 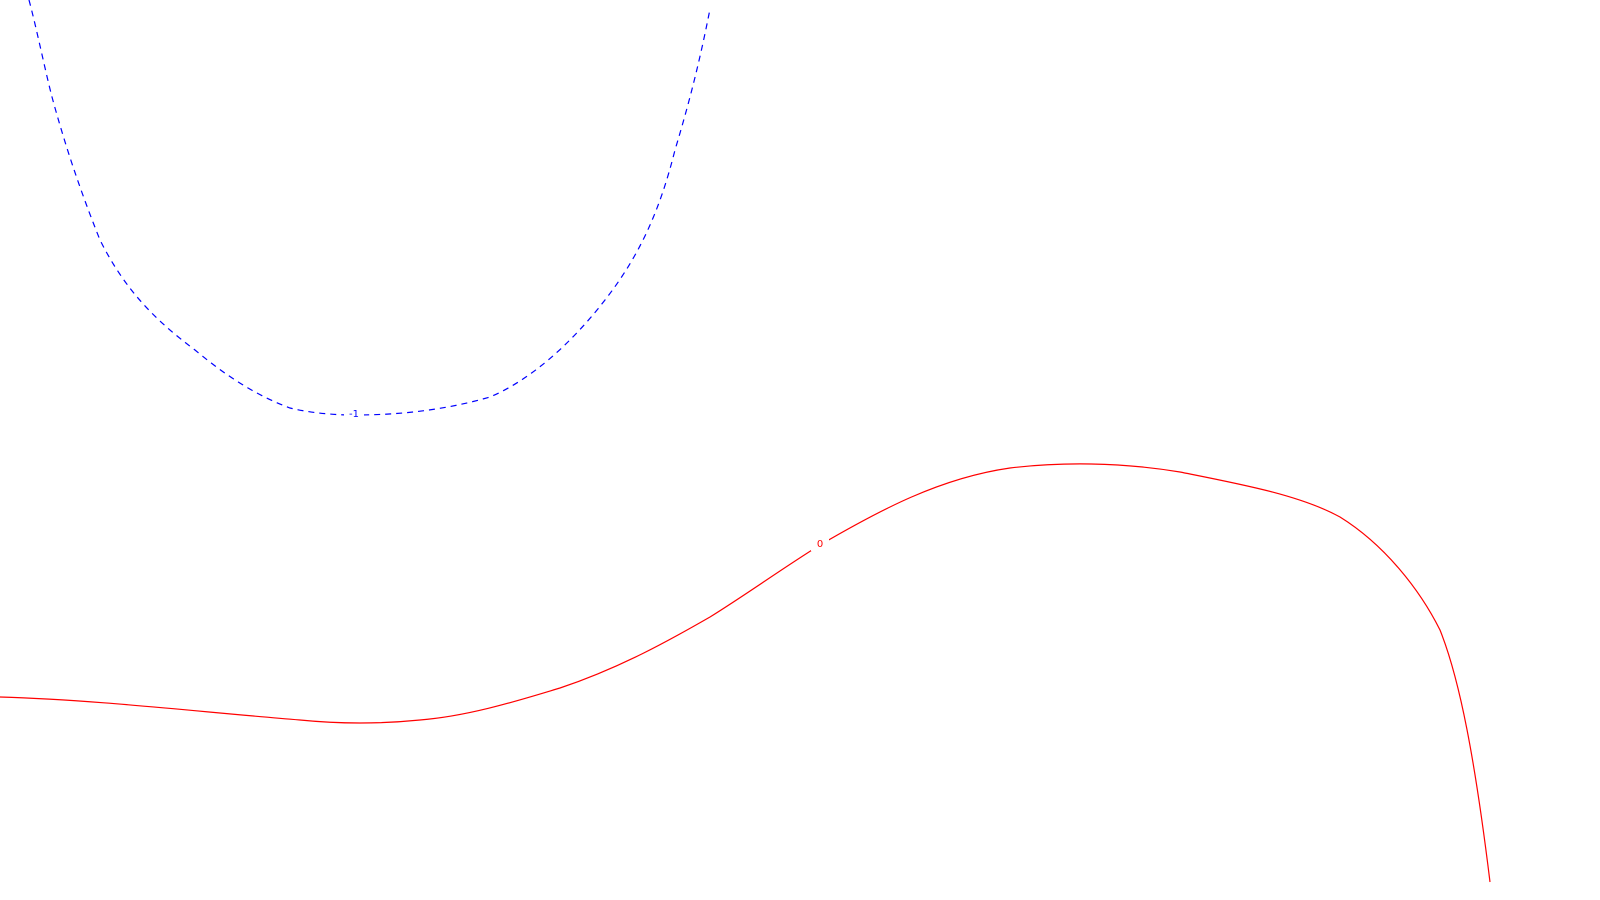 I want to click on contour-label-0: 0, so click(x=820, y=544).